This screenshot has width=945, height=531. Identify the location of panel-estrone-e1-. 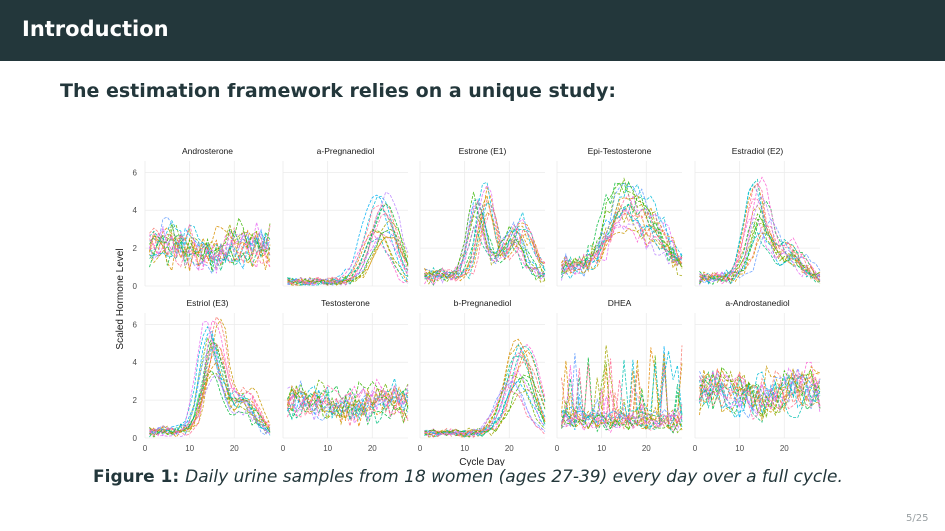
(482, 223).